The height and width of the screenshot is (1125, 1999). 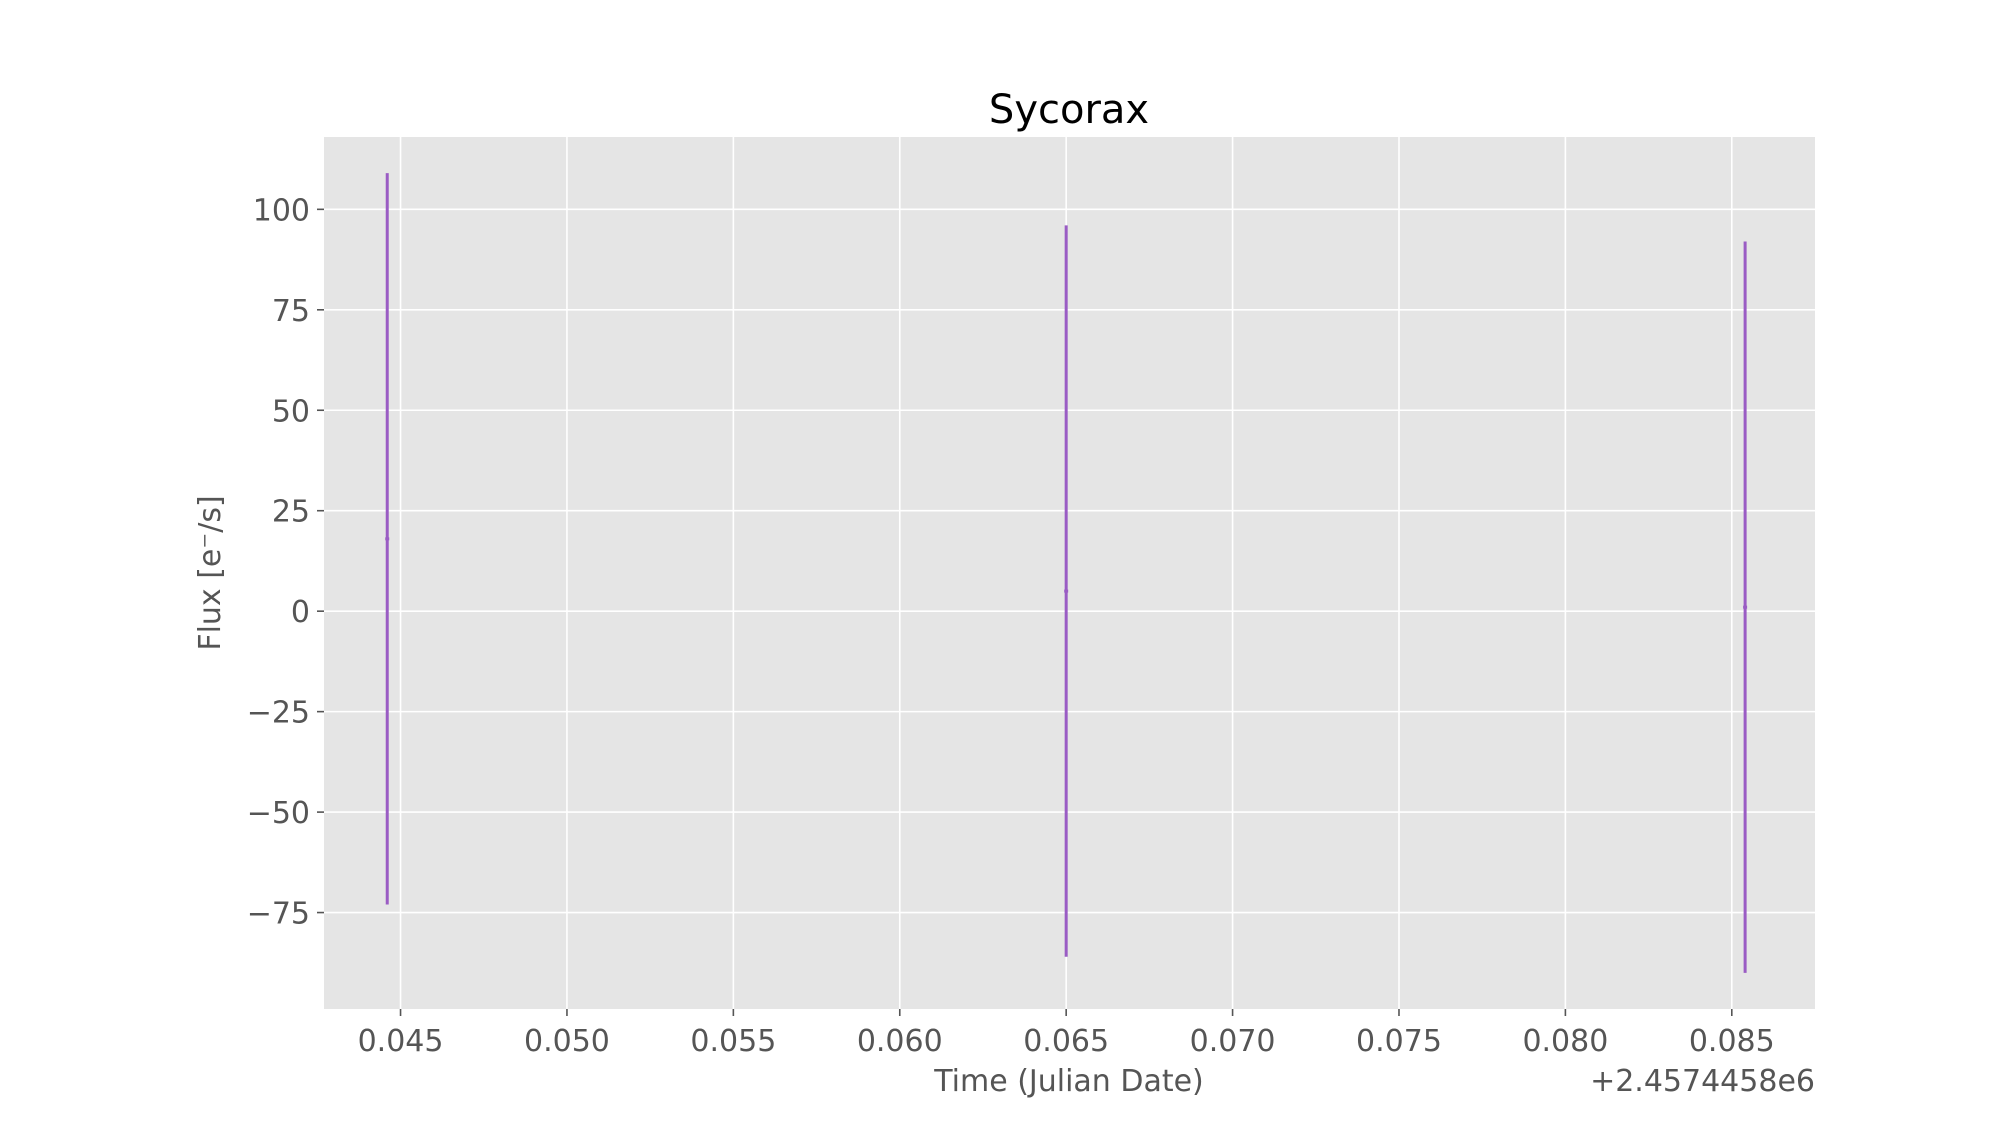 What do you see at coordinates (567, 1041) in the screenshot?
I see `x-tick-label: 0.050` at bounding box center [567, 1041].